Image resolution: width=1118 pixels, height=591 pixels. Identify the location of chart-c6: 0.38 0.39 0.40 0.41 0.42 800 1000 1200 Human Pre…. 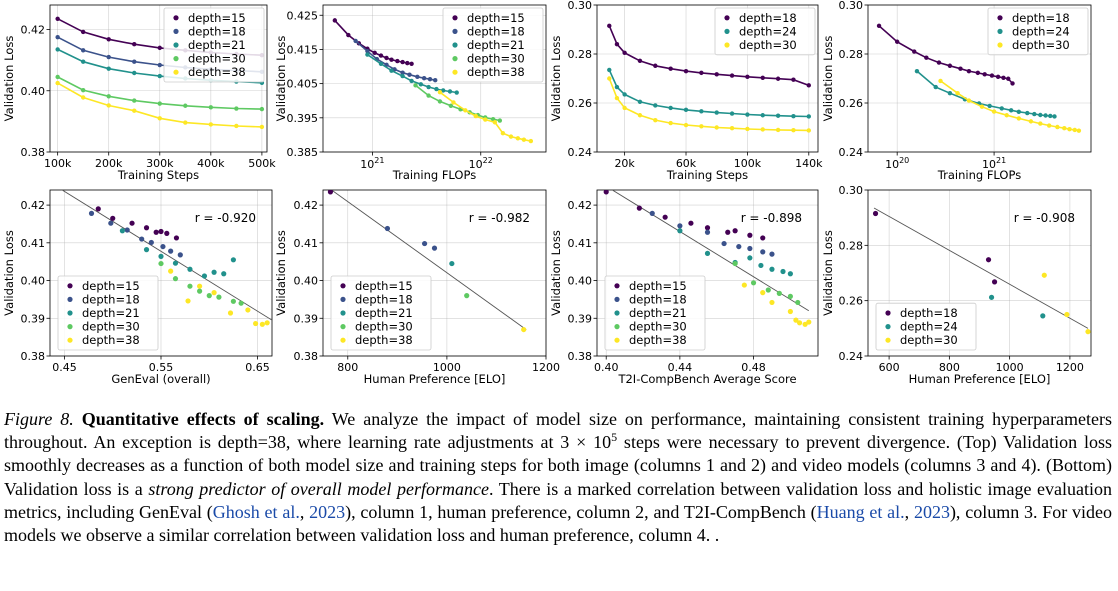
(417, 287).